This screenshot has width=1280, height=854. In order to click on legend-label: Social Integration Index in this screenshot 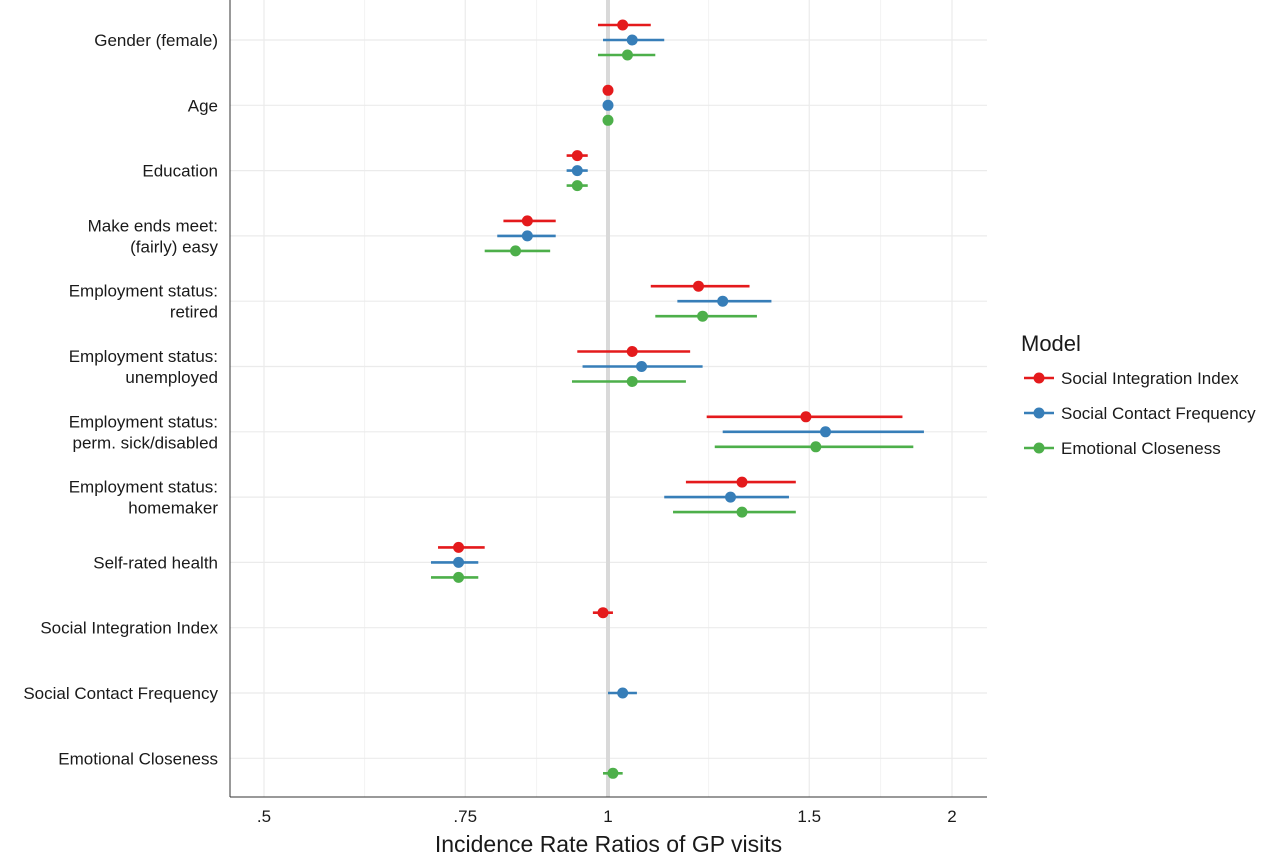, I will do `click(1150, 378)`.